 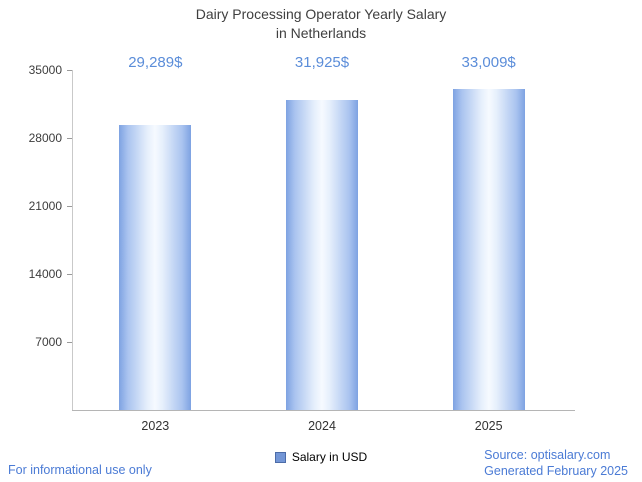 I want to click on chart-title-line1: Dairy Processing Operator Yearly Salary, so click(x=321, y=14).